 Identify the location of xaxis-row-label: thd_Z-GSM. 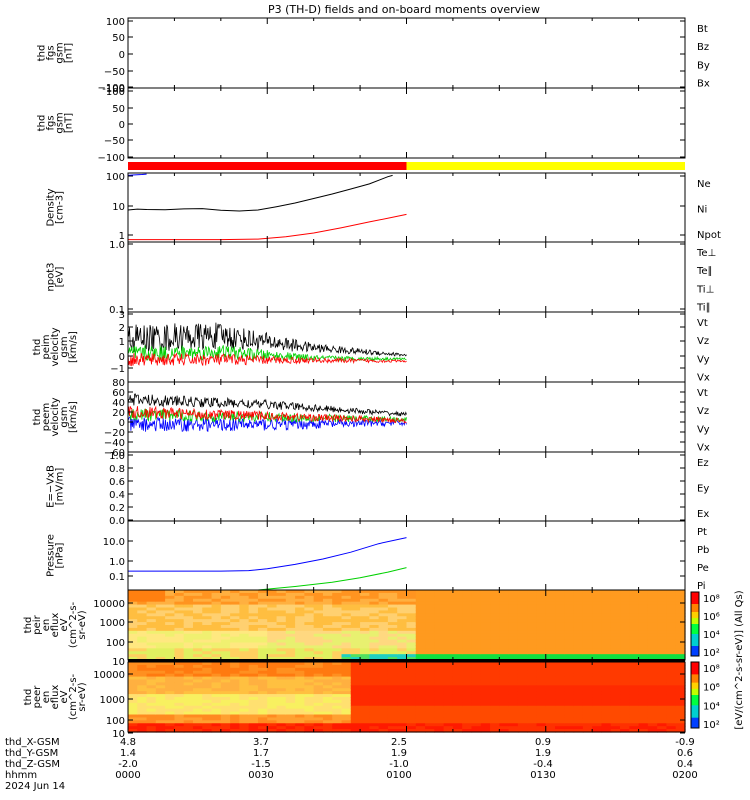
(32, 764).